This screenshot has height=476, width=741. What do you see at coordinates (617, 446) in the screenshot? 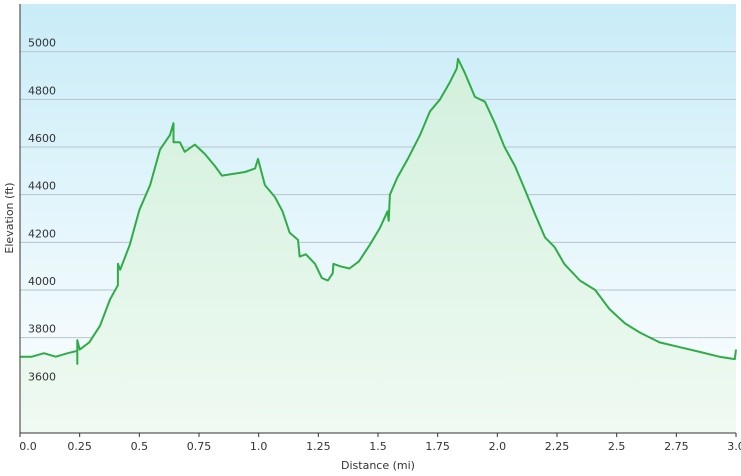
I see `x-tick-label: 2.5` at bounding box center [617, 446].